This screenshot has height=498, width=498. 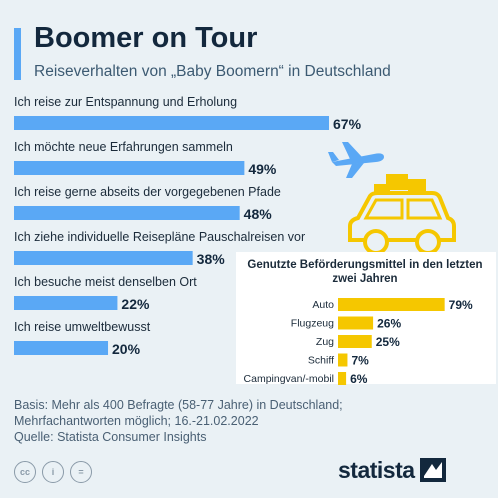 I want to click on airplane-icon, so click(x=356, y=160).